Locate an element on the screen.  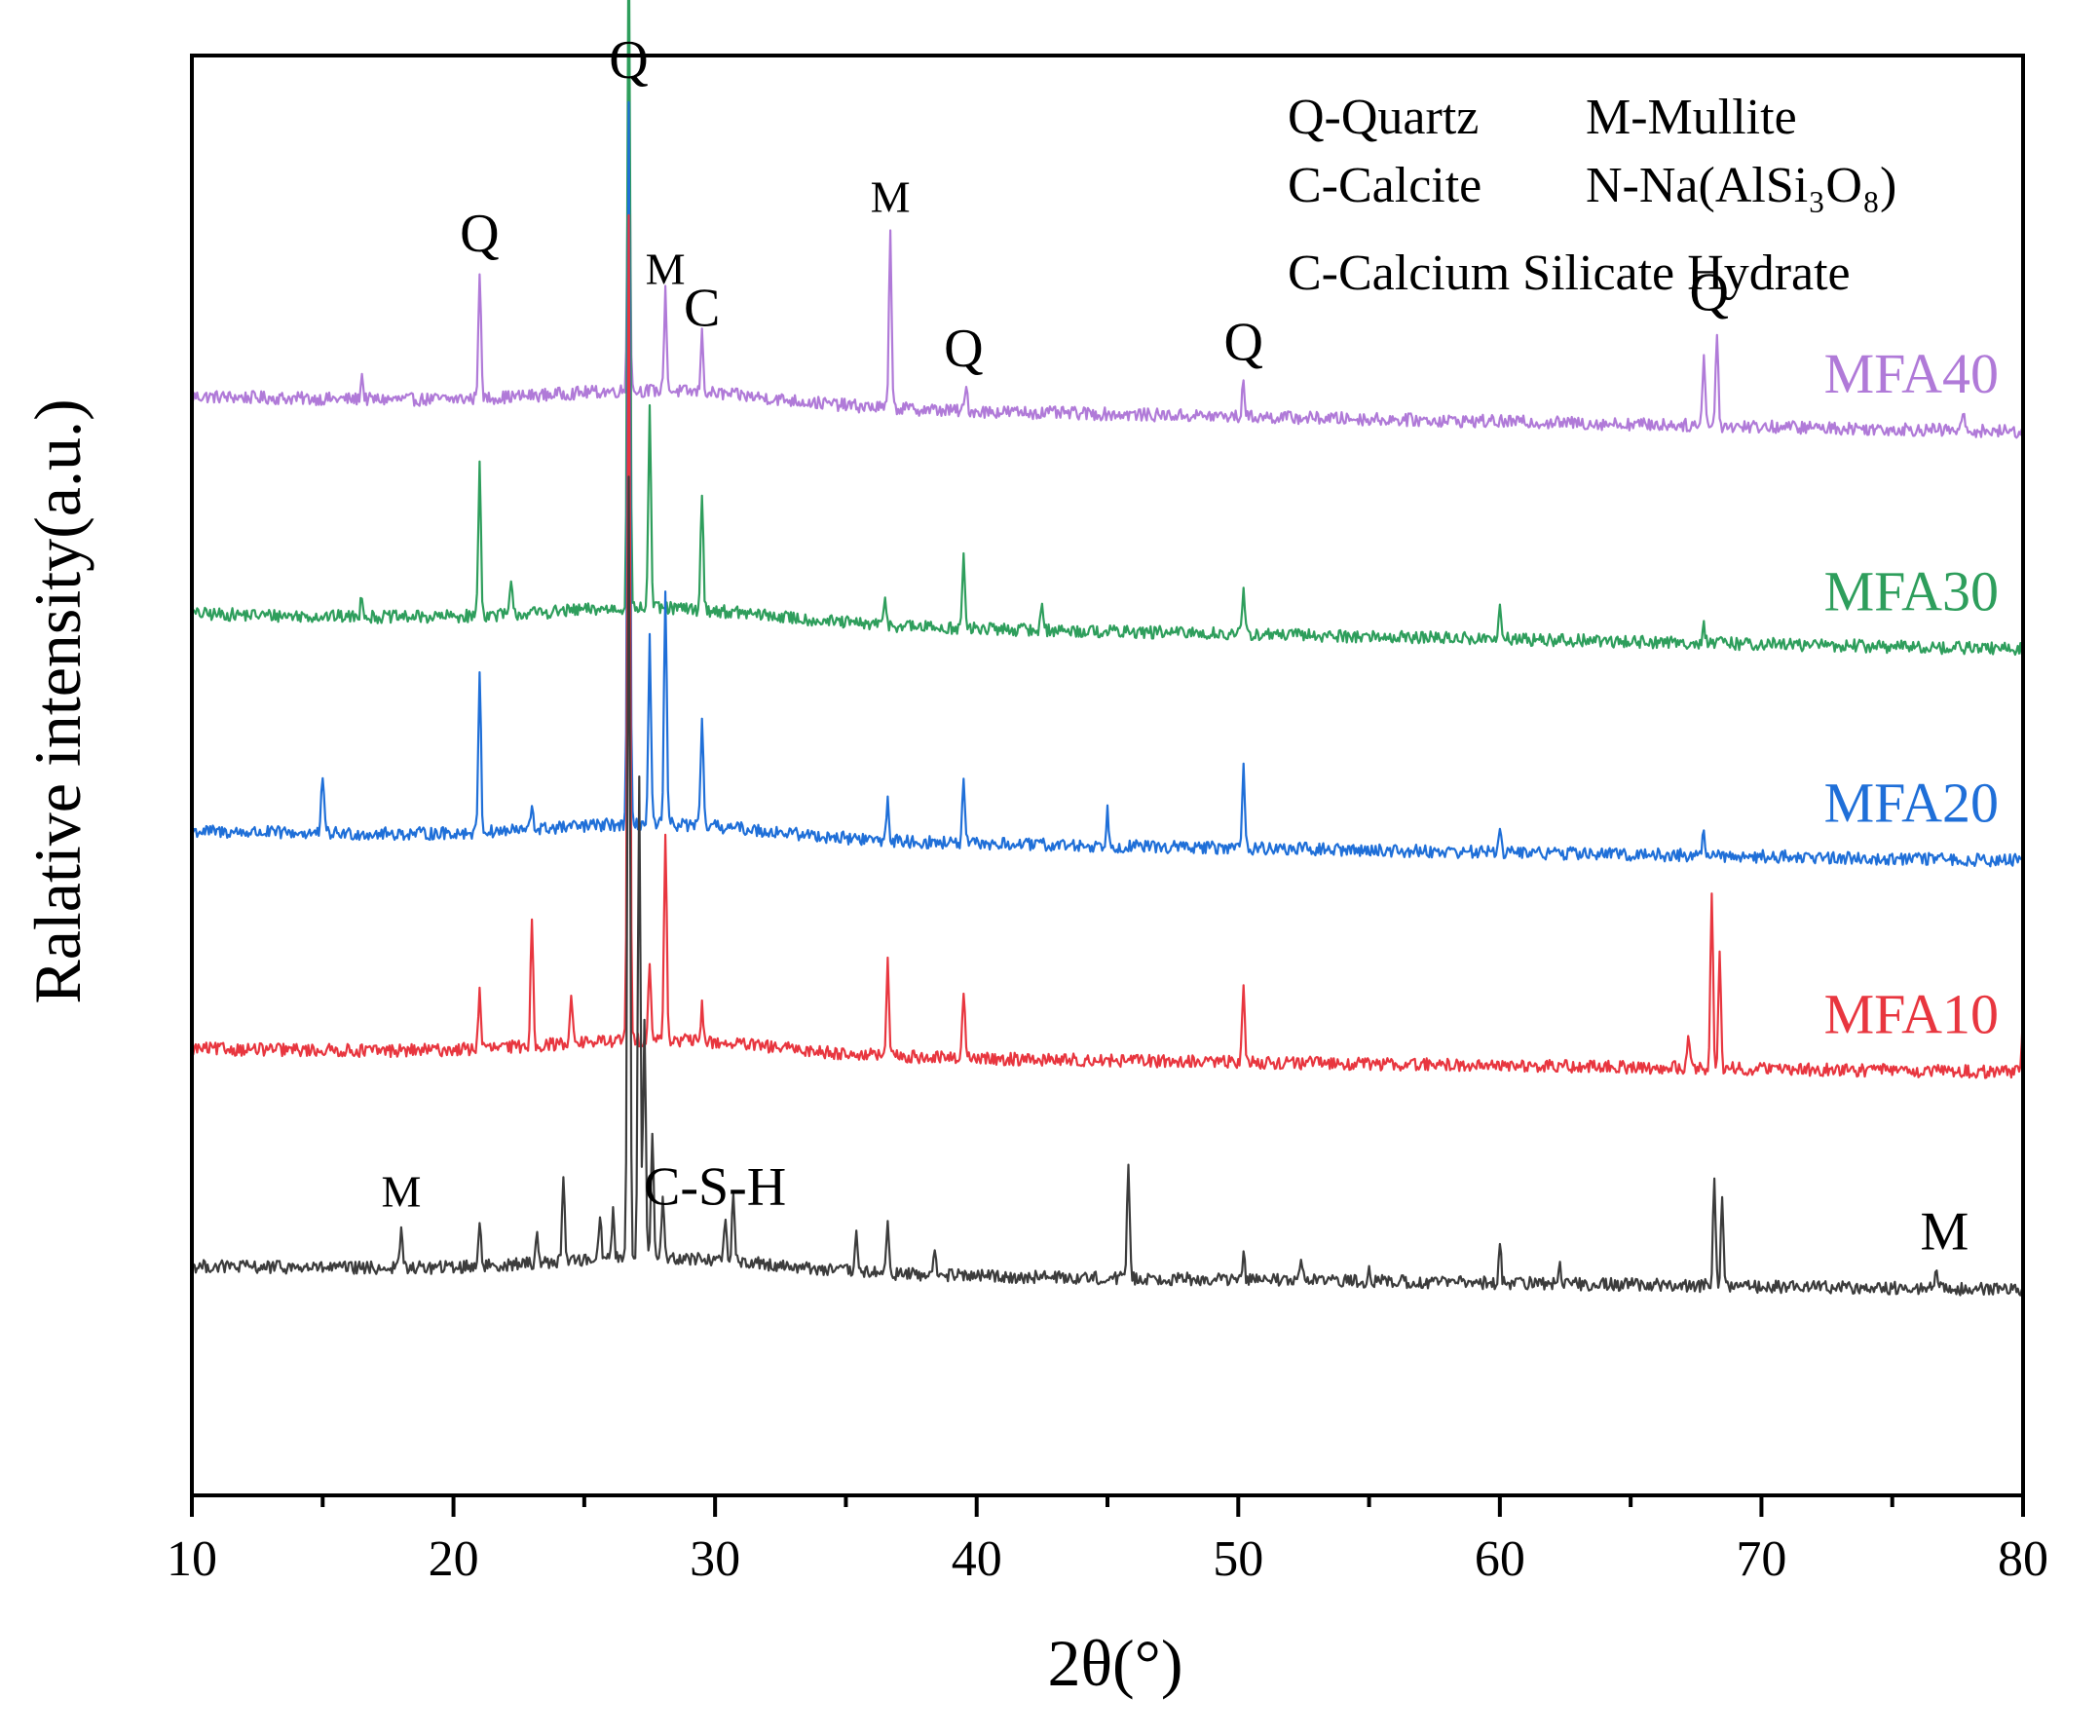
legend-entry: M-Mullite is located at coordinates (1691, 117).